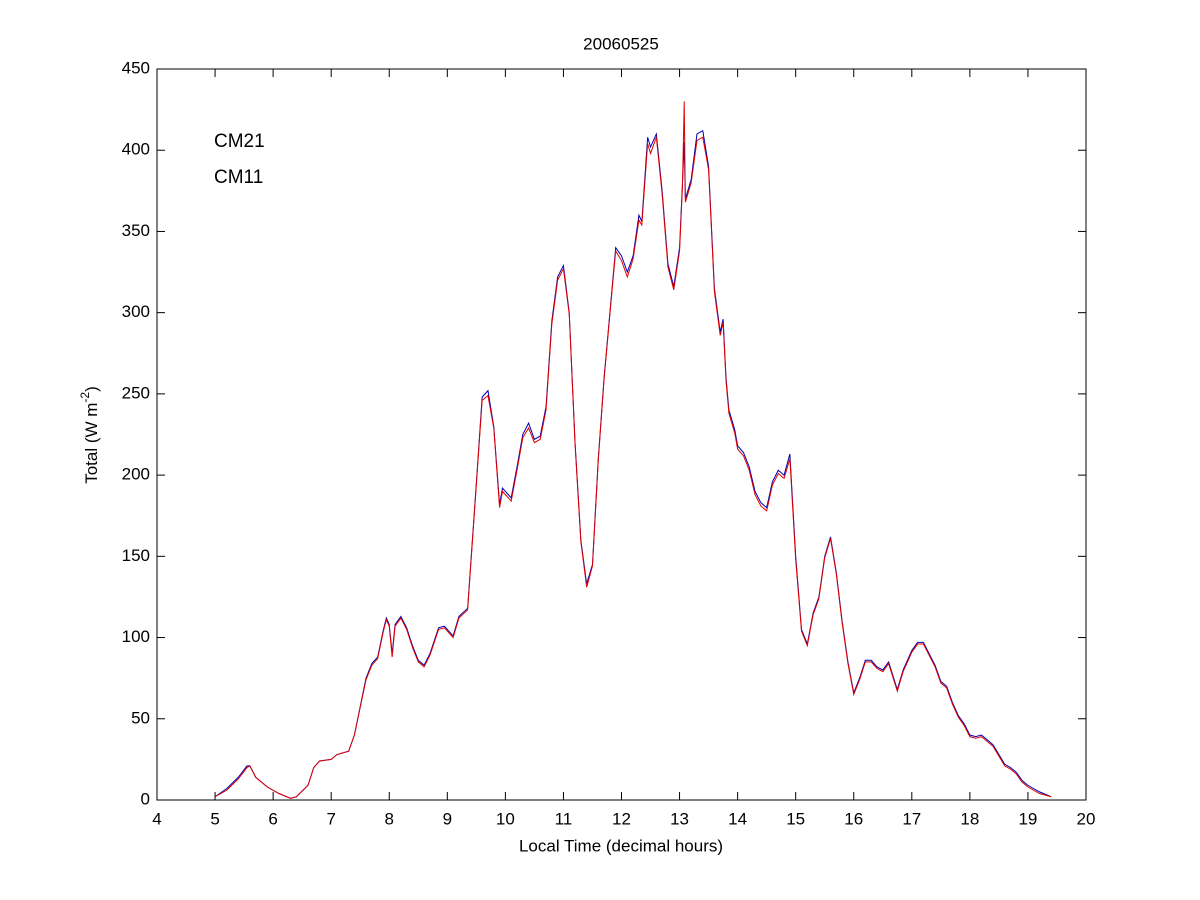  Describe the element at coordinates (737, 818) in the screenshot. I see `x-tick-label: 14` at that location.